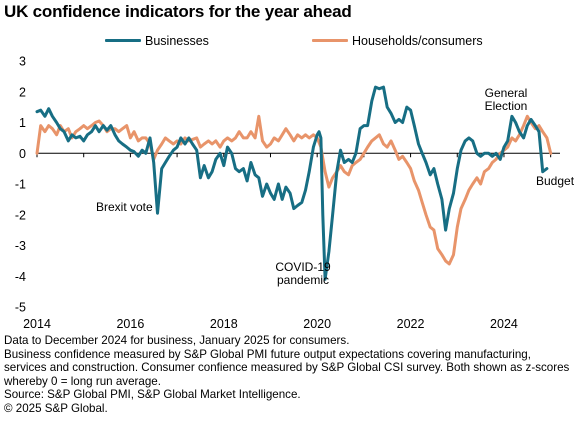 The width and height of the screenshot is (579, 431). I want to click on x-tick-label: 2016, so click(130, 324).